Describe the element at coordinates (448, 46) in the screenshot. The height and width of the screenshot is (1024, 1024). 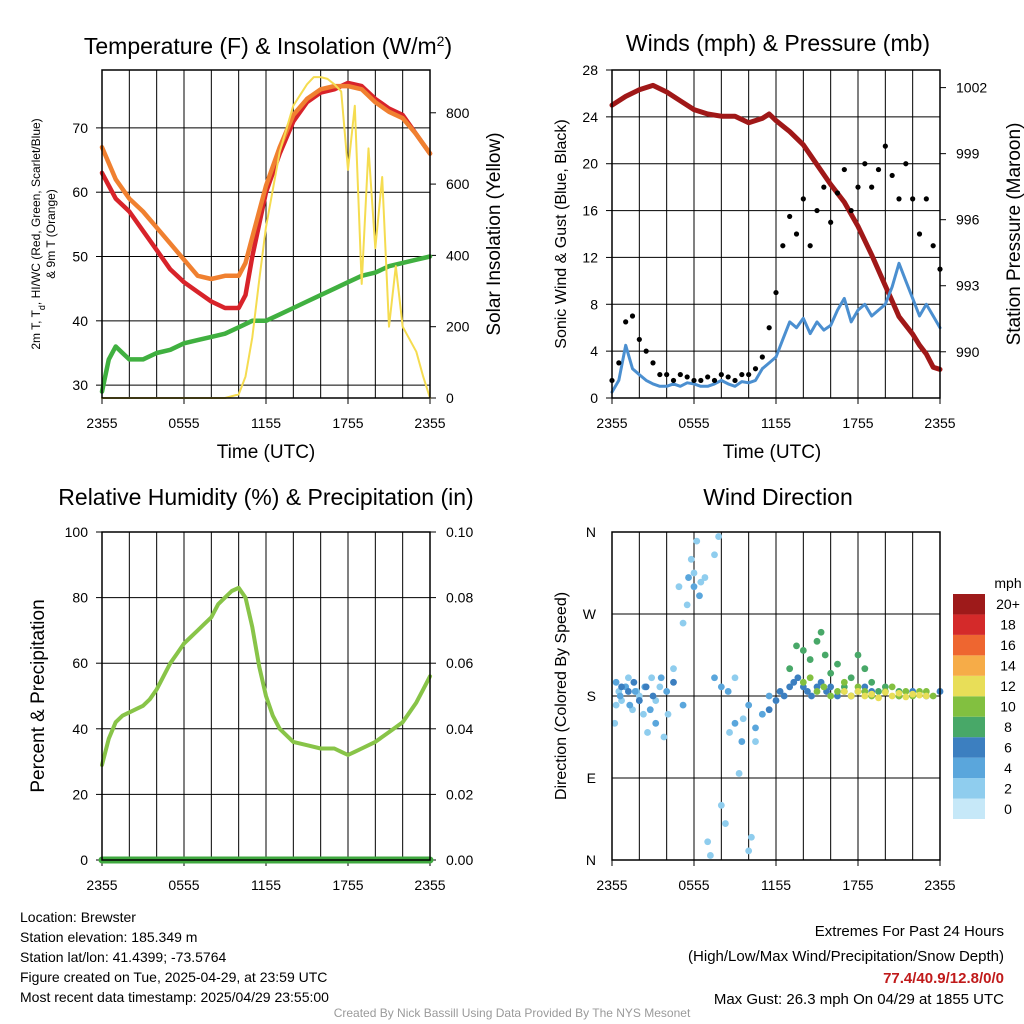
I see `title-end: )` at that location.